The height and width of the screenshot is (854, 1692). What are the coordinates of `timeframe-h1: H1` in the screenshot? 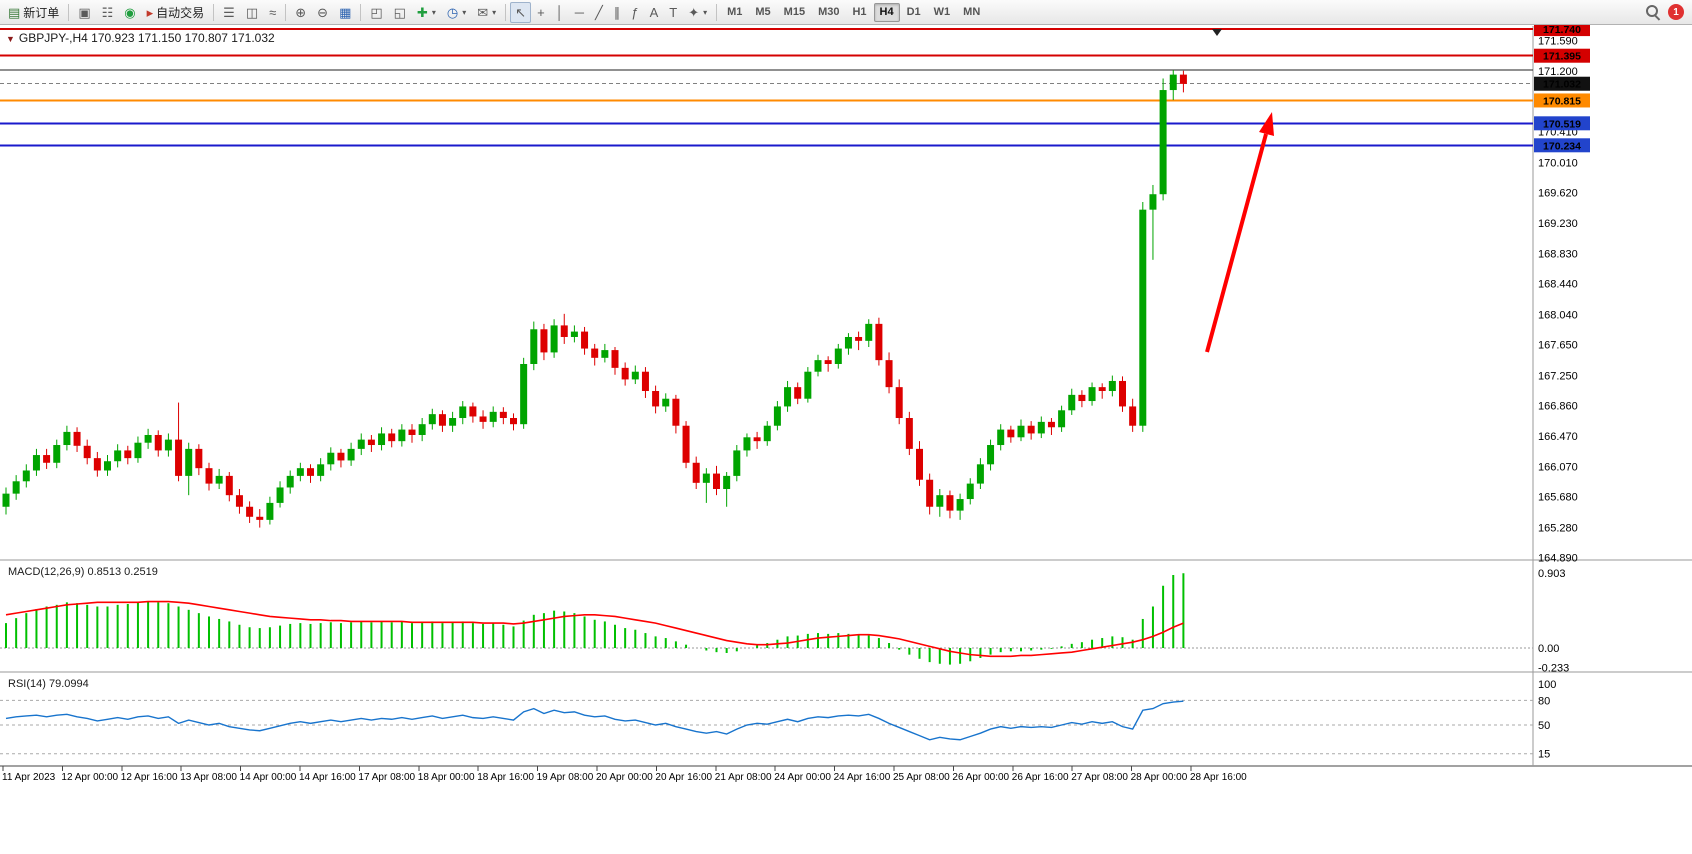 It's located at (859, 12).